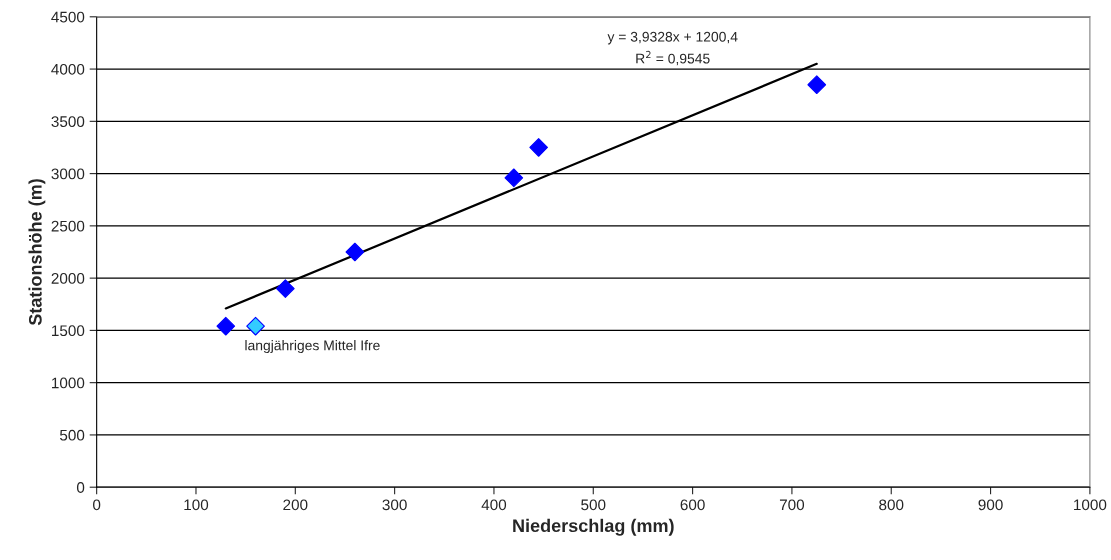 This screenshot has width=1111, height=560. What do you see at coordinates (295, 505) in the screenshot?
I see `x-tick-label: 200` at bounding box center [295, 505].